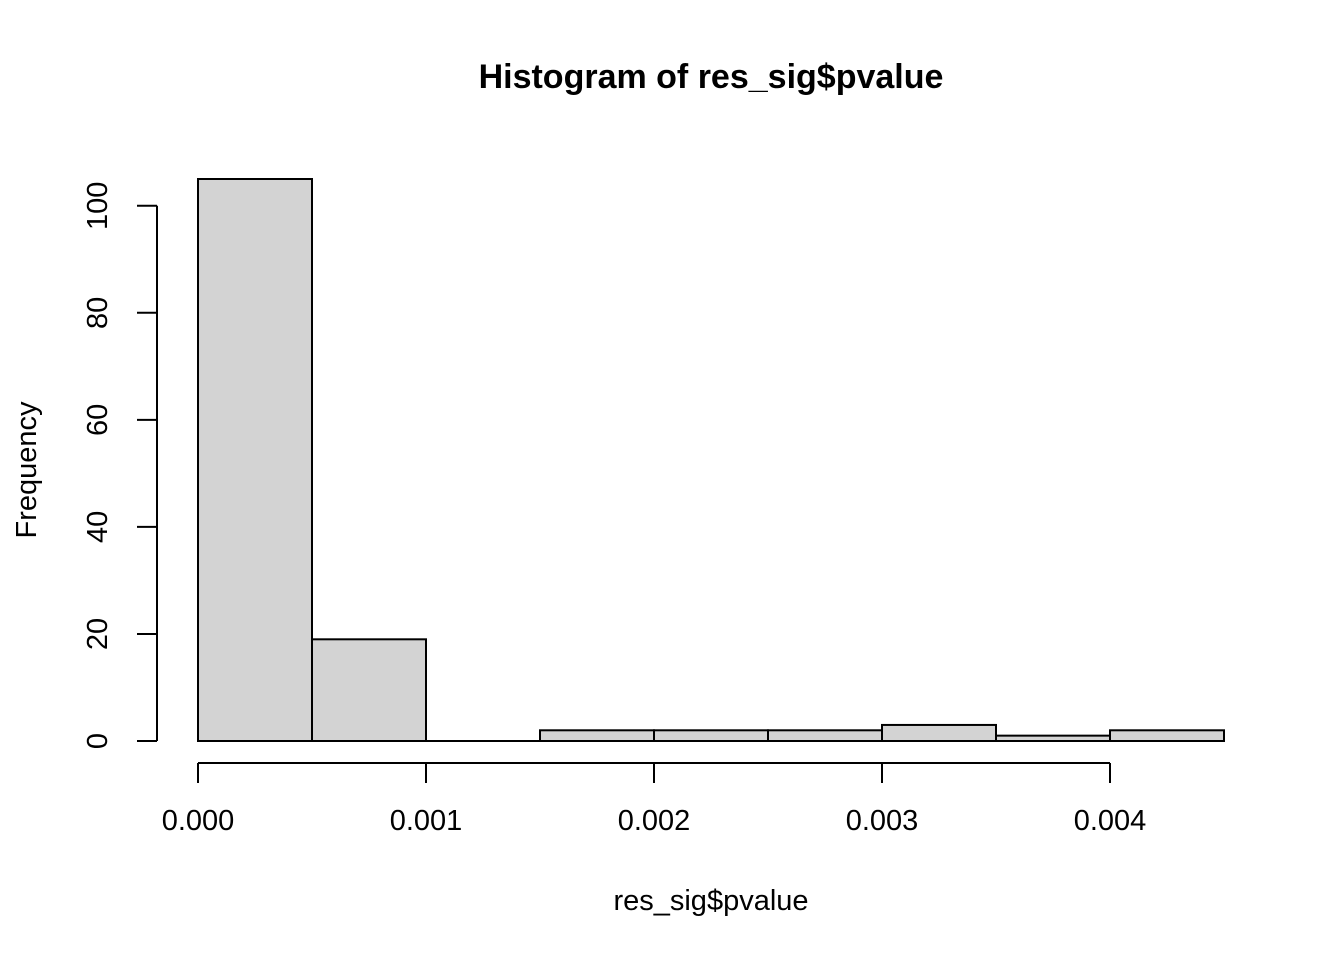 The image size is (1344, 960). What do you see at coordinates (98, 741) in the screenshot?
I see `y-tick-label: 0` at bounding box center [98, 741].